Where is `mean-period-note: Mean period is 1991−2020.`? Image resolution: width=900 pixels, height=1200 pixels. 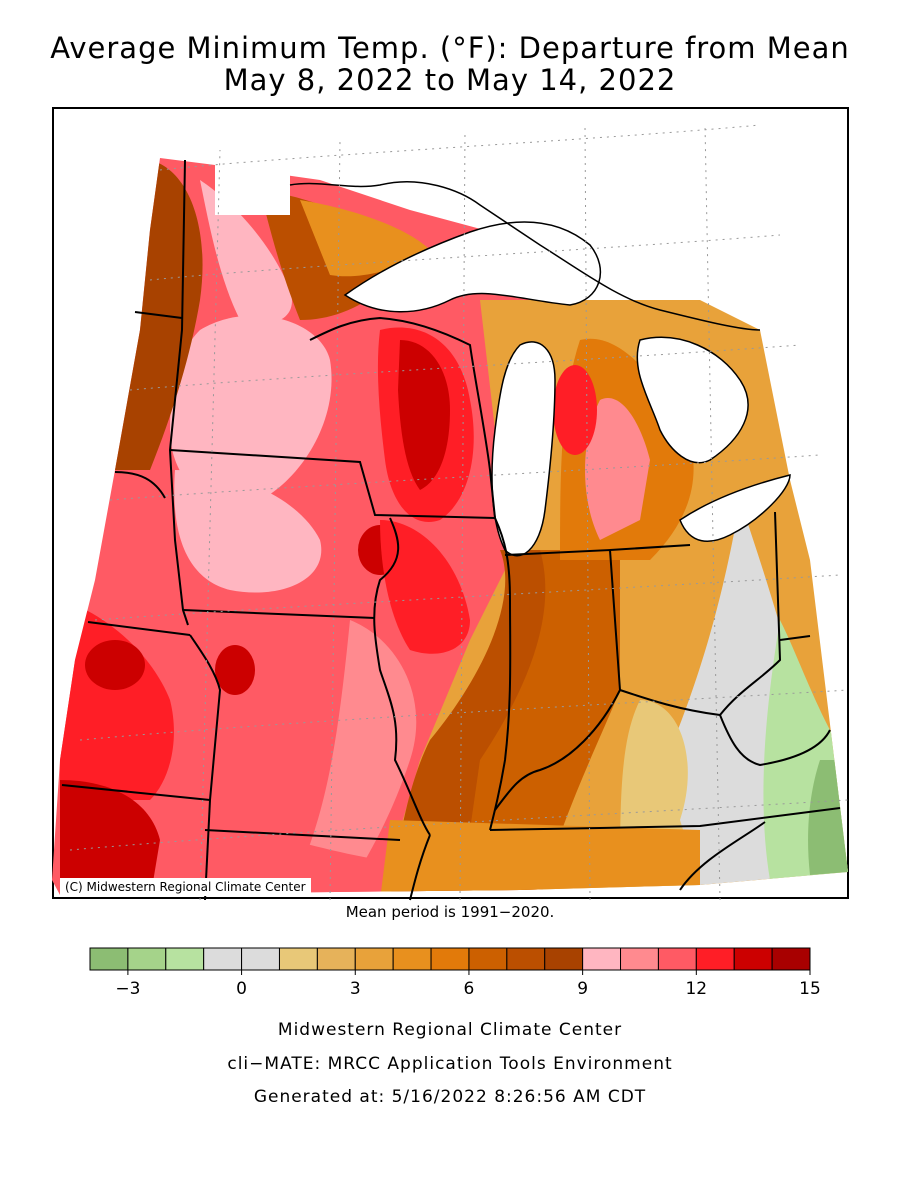
mean-period-note: Mean period is 1991−2020. is located at coordinates (450, 912).